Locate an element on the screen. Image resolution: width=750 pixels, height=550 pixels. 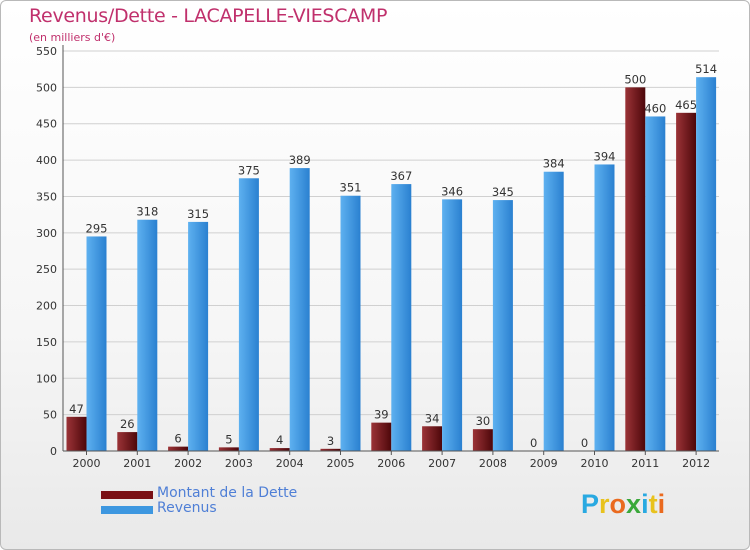
x-tick-label: 2012 is located at coordinates (696, 463).